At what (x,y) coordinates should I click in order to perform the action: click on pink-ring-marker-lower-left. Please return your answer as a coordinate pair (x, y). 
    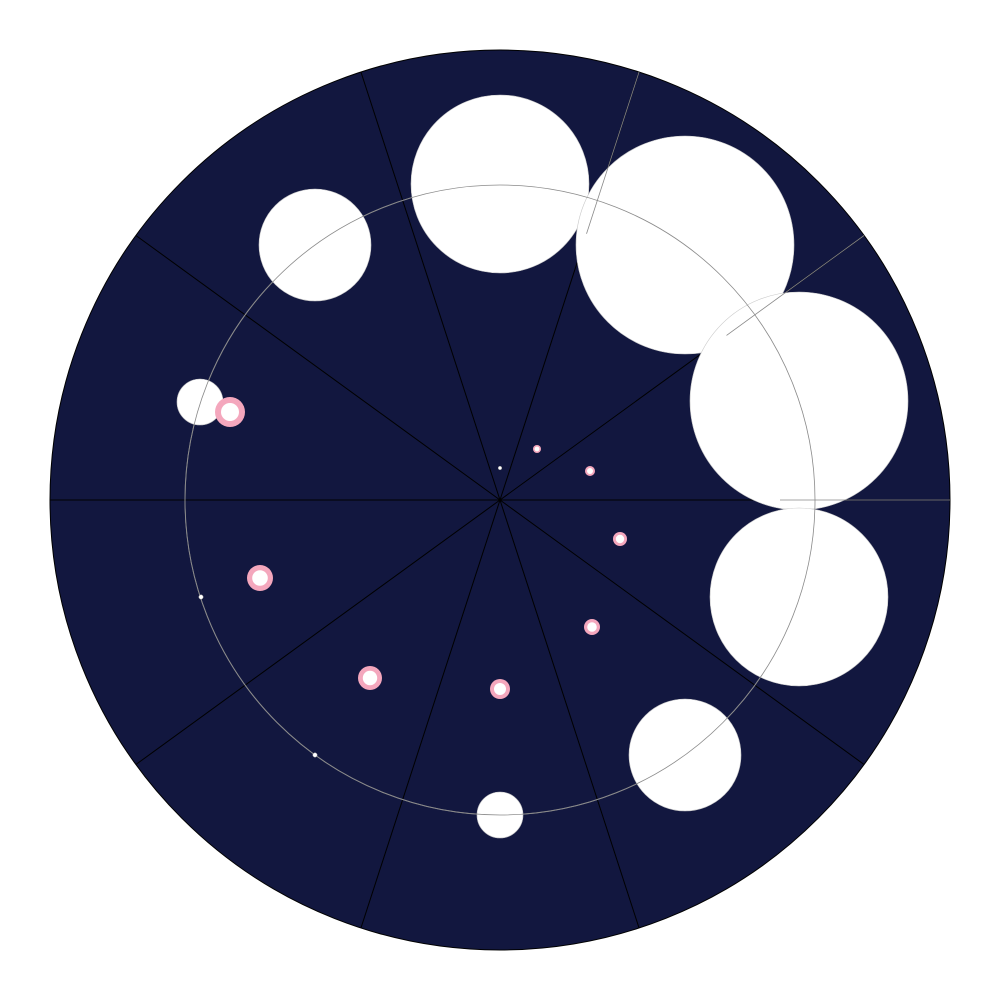
    Looking at the image, I should click on (370, 678).